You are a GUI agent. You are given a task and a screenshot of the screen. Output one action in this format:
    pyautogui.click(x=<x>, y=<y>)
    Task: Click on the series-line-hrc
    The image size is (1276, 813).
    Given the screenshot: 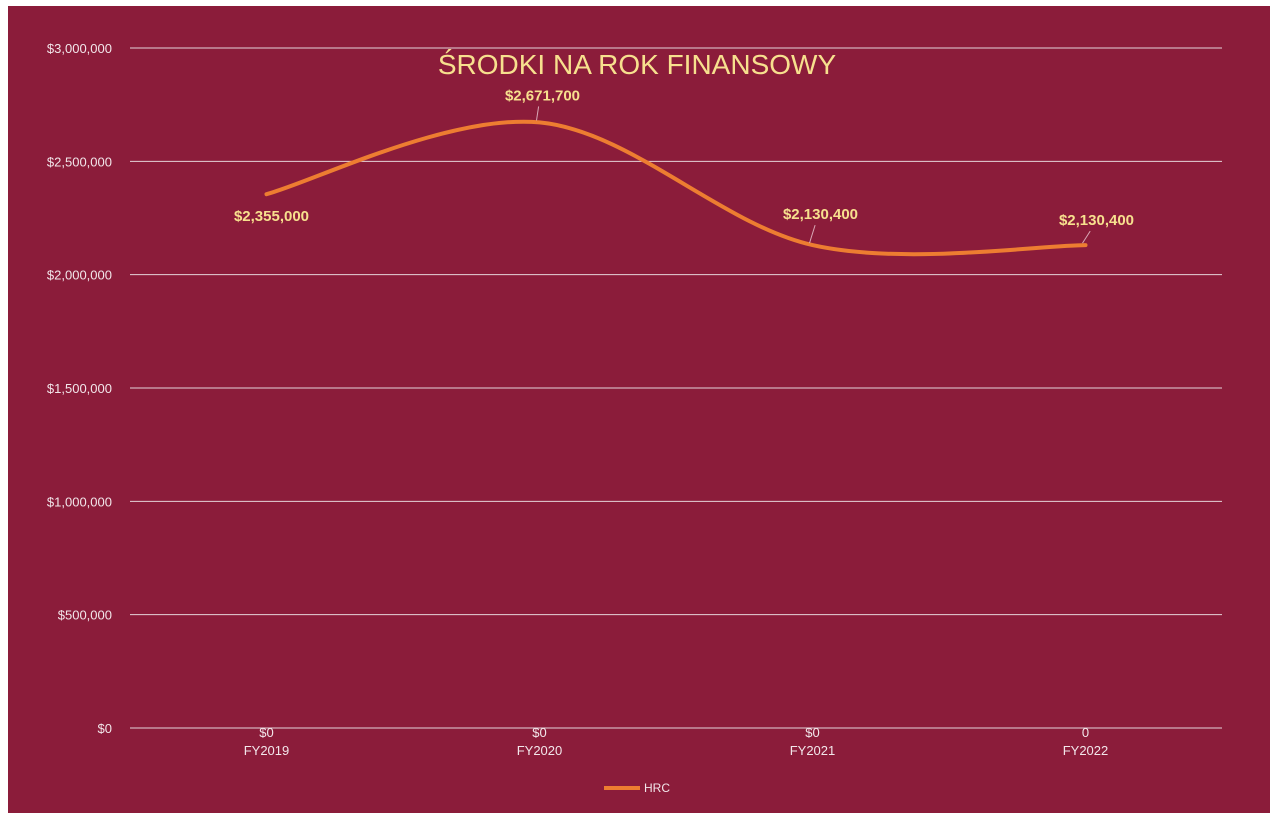 What is the action you would take?
    pyautogui.click(x=676, y=188)
    